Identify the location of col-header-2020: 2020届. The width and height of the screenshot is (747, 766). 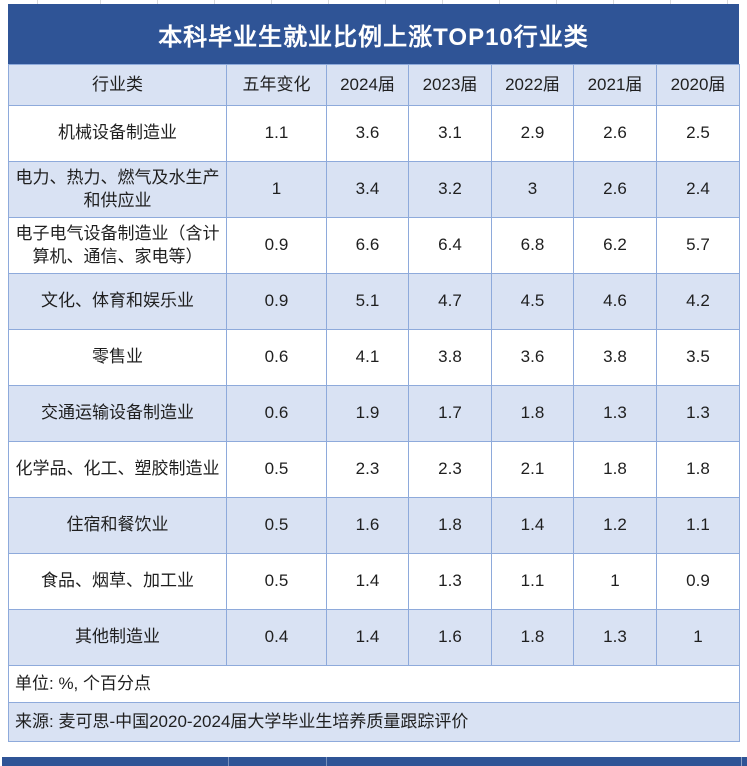
(698, 85).